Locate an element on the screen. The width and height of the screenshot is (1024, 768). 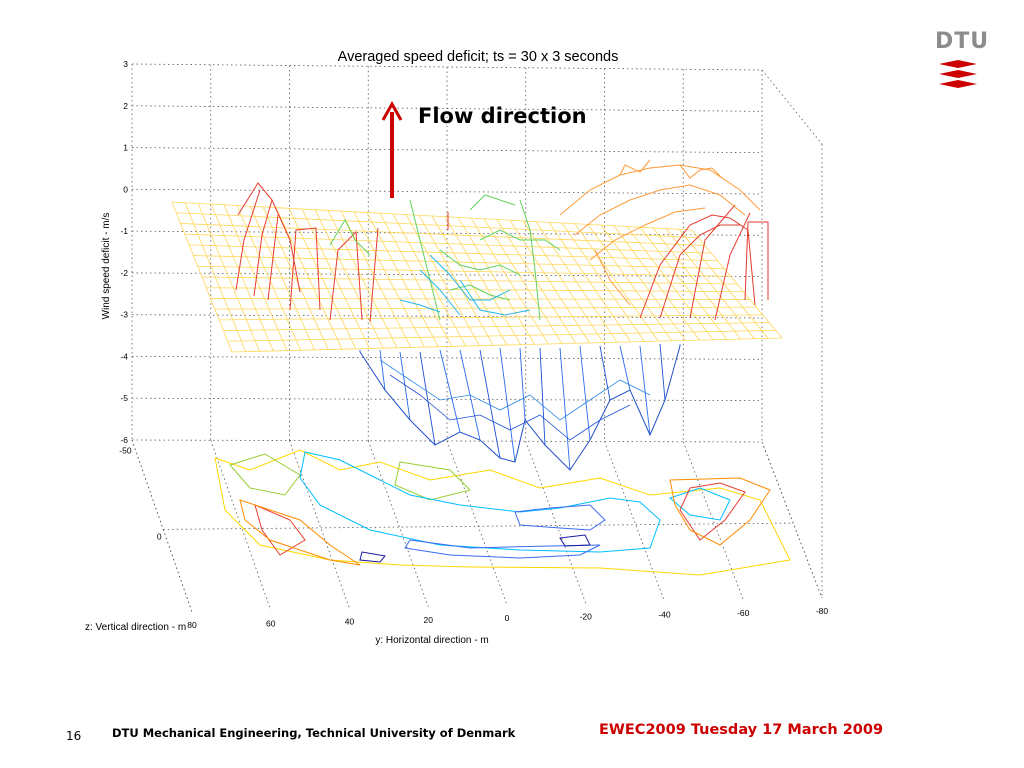
depth-axis-ticks: -50 0 is located at coordinates (140, 493).